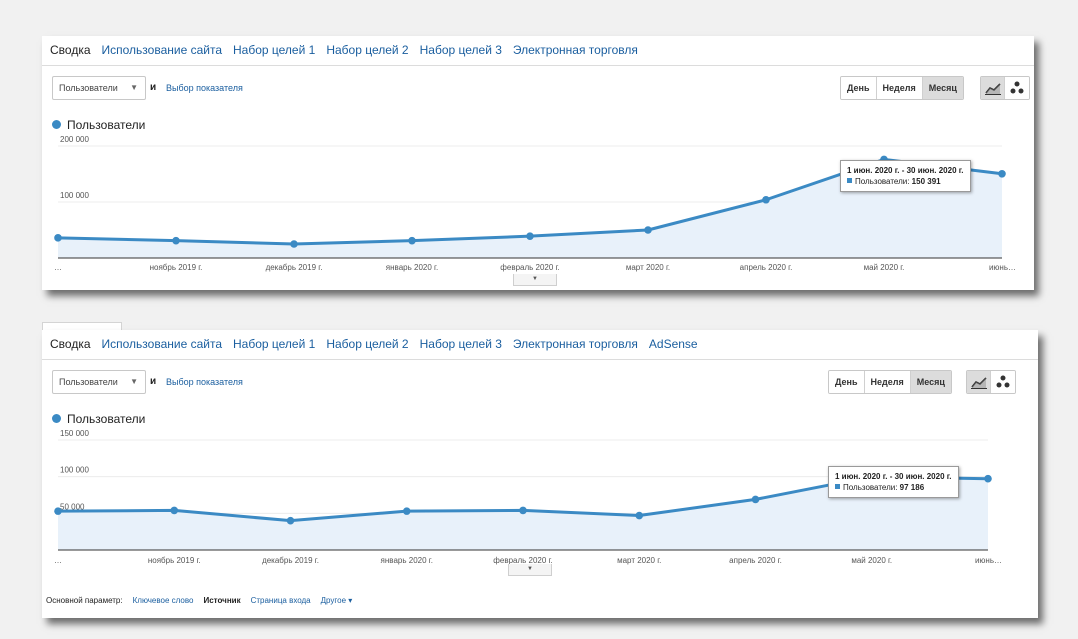 The height and width of the screenshot is (639, 1078). Describe the element at coordinates (222, 600) in the screenshot. I see `dimension-option: Источник` at that location.